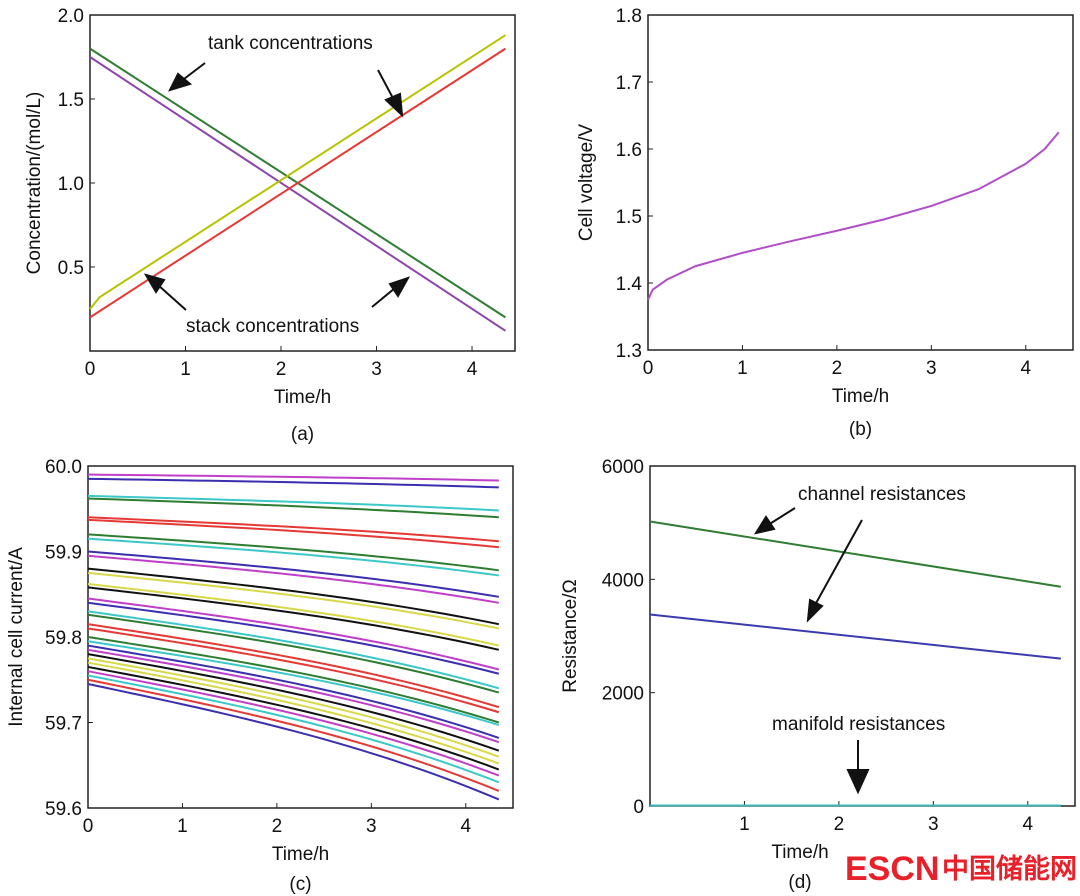  Describe the element at coordinates (629, 16) in the screenshot. I see `y-tick-label: 1.8` at that location.